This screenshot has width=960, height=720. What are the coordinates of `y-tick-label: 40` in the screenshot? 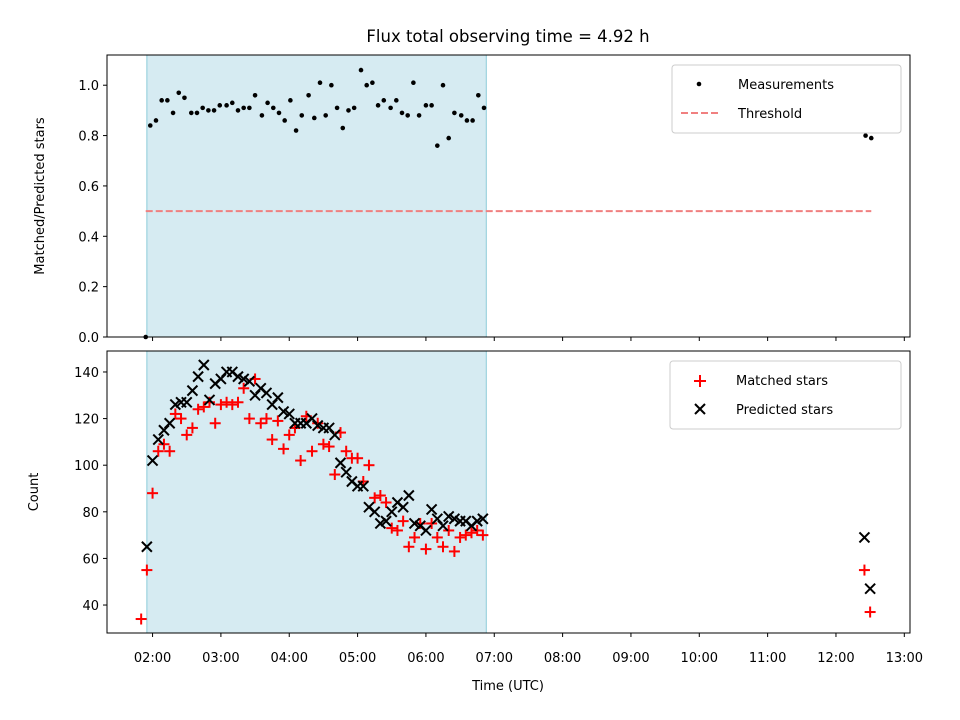 It's located at (90, 606).